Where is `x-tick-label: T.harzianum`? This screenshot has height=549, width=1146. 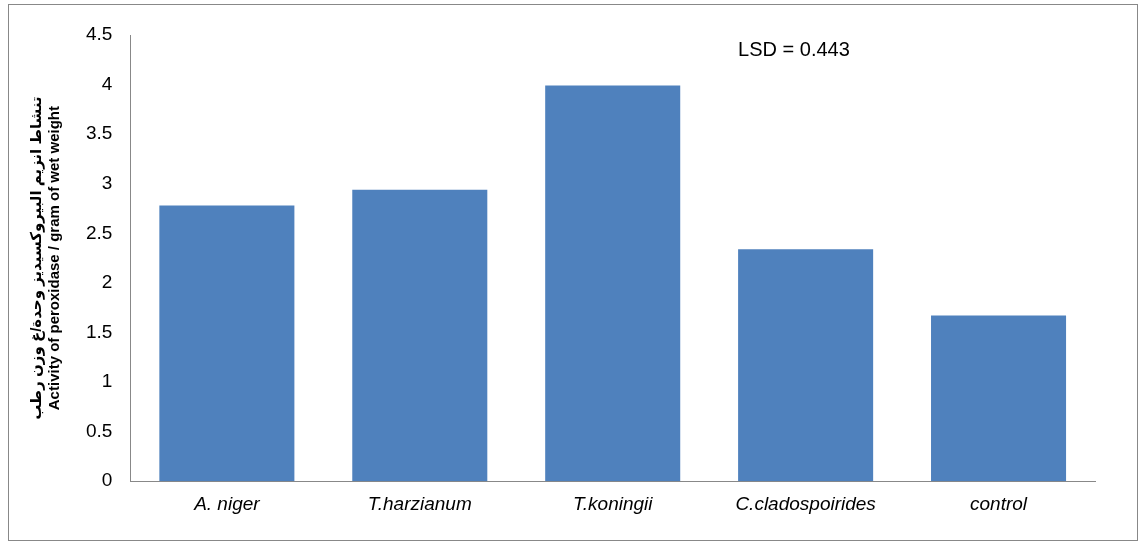 x-tick-label: T.harzianum is located at coordinates (419, 503).